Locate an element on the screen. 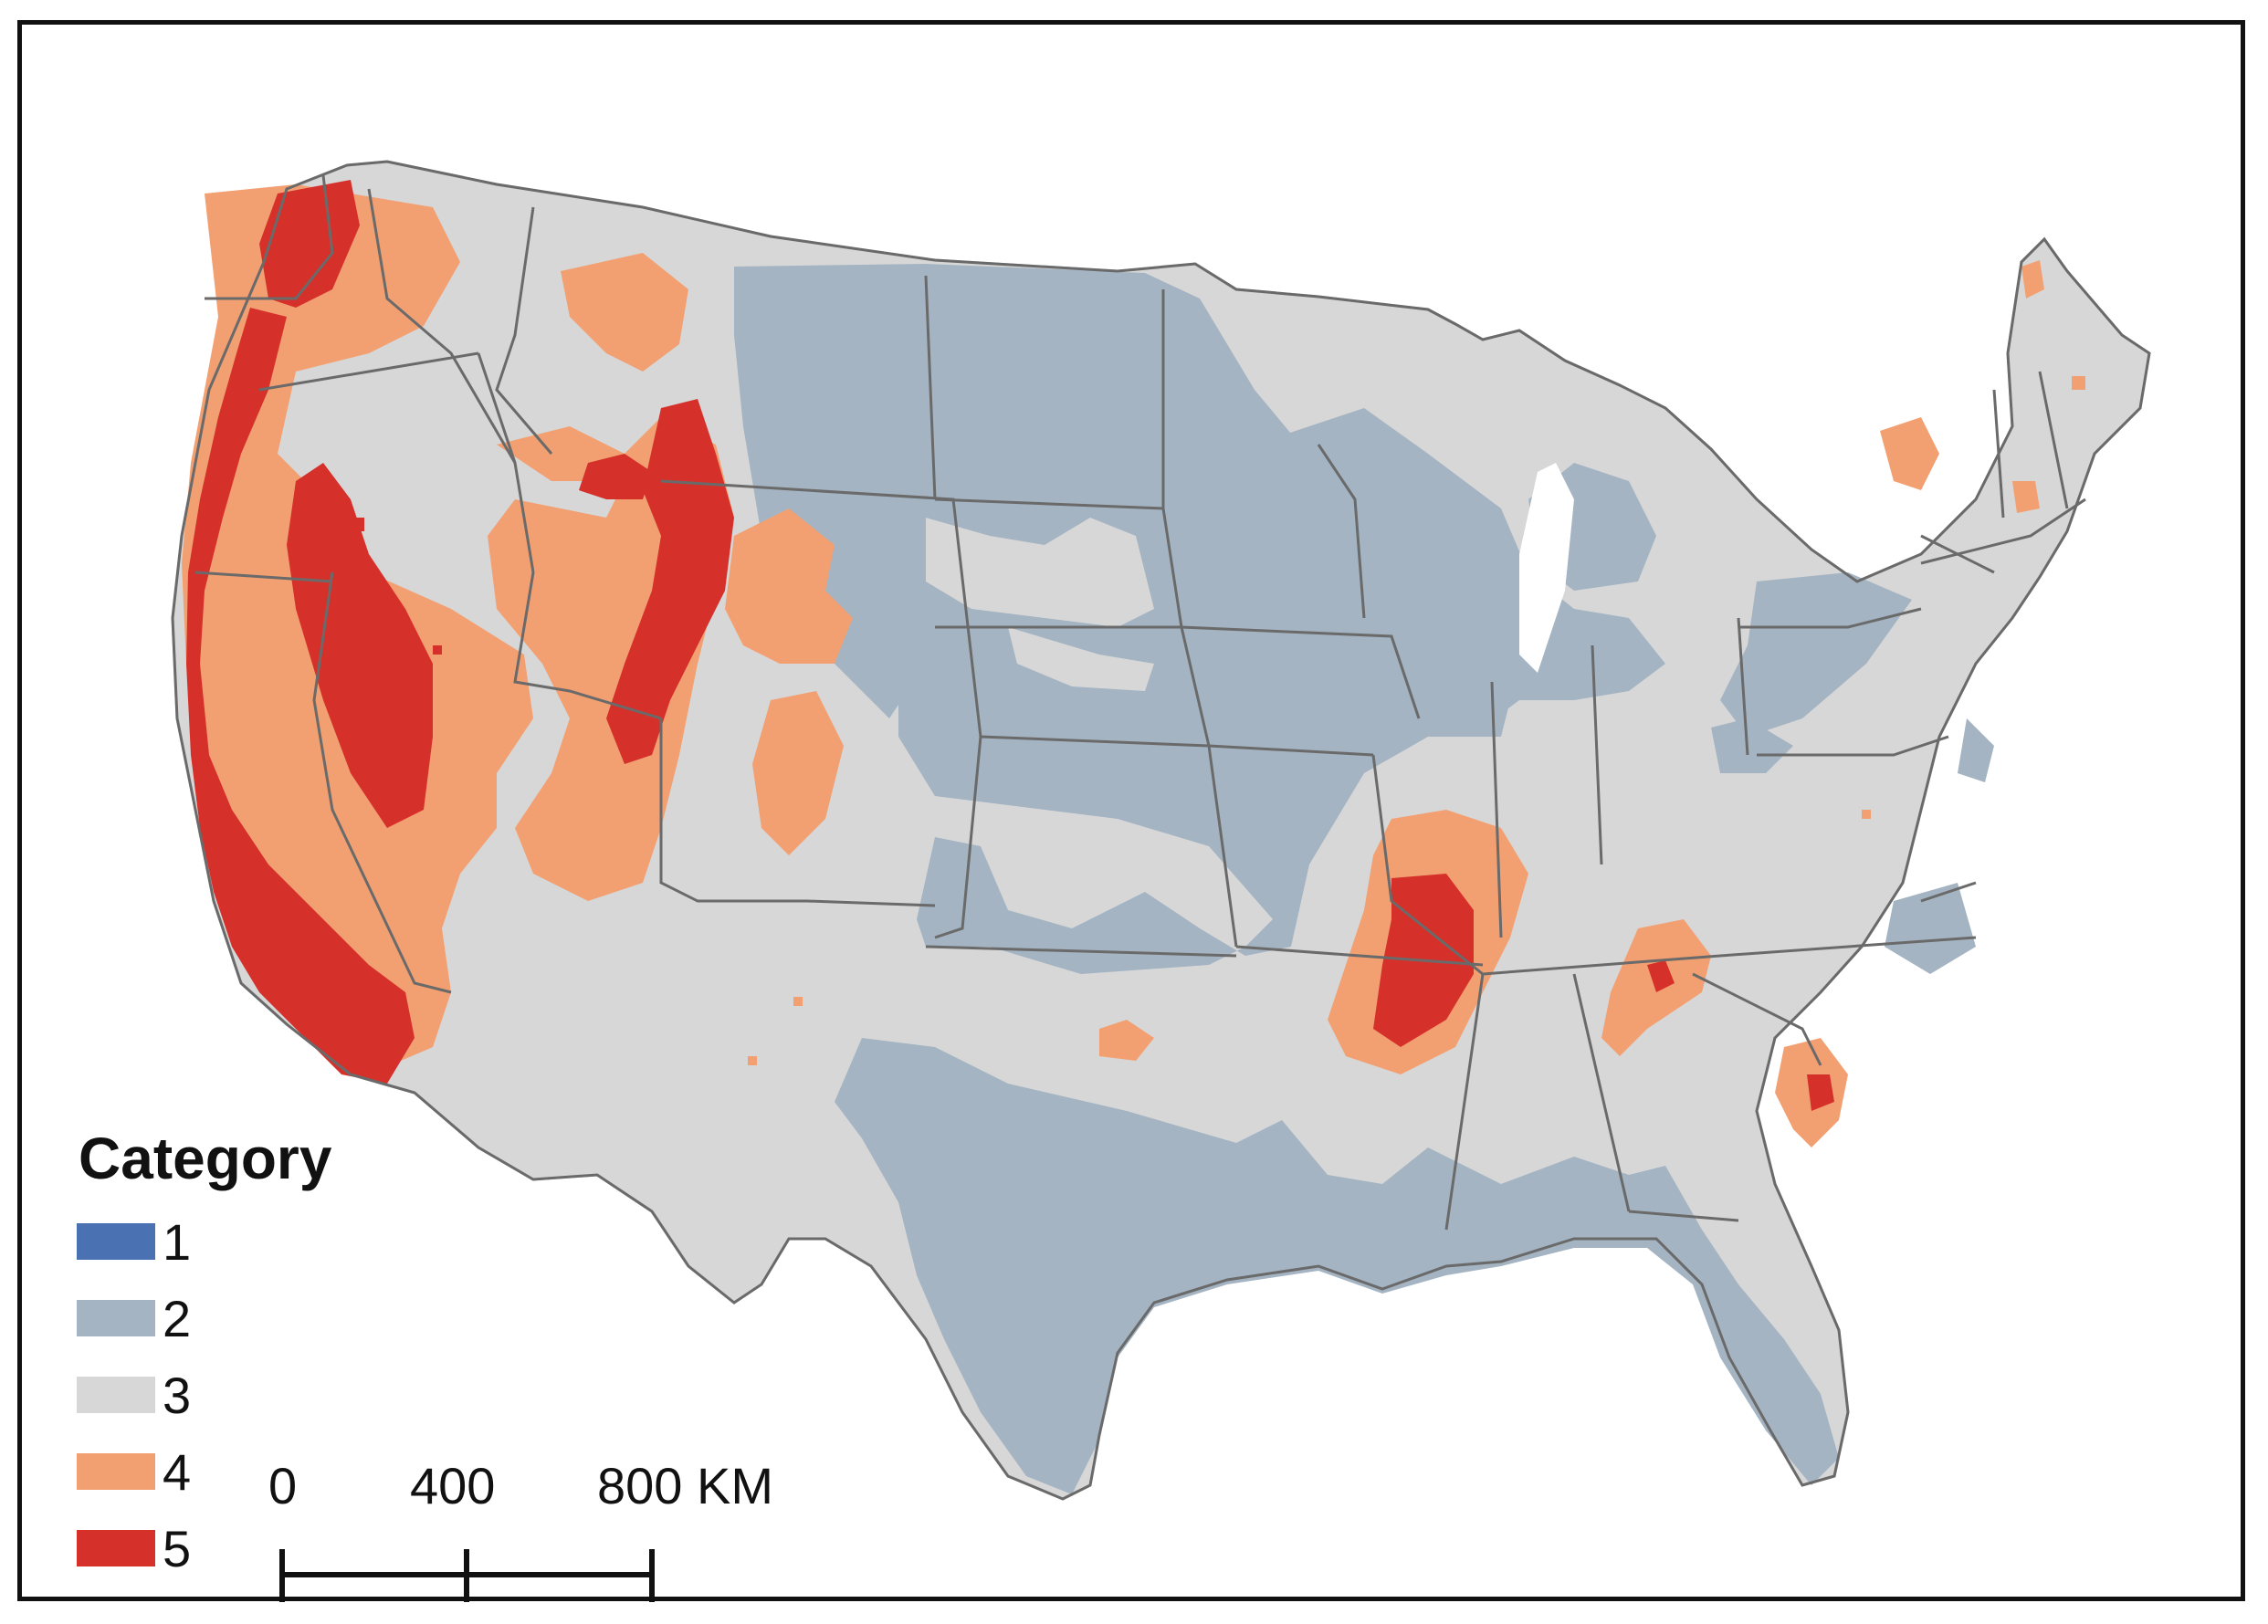 Image resolution: width=2268 pixels, height=1624 pixels. legend-item-4: 4 is located at coordinates (204, 1471).